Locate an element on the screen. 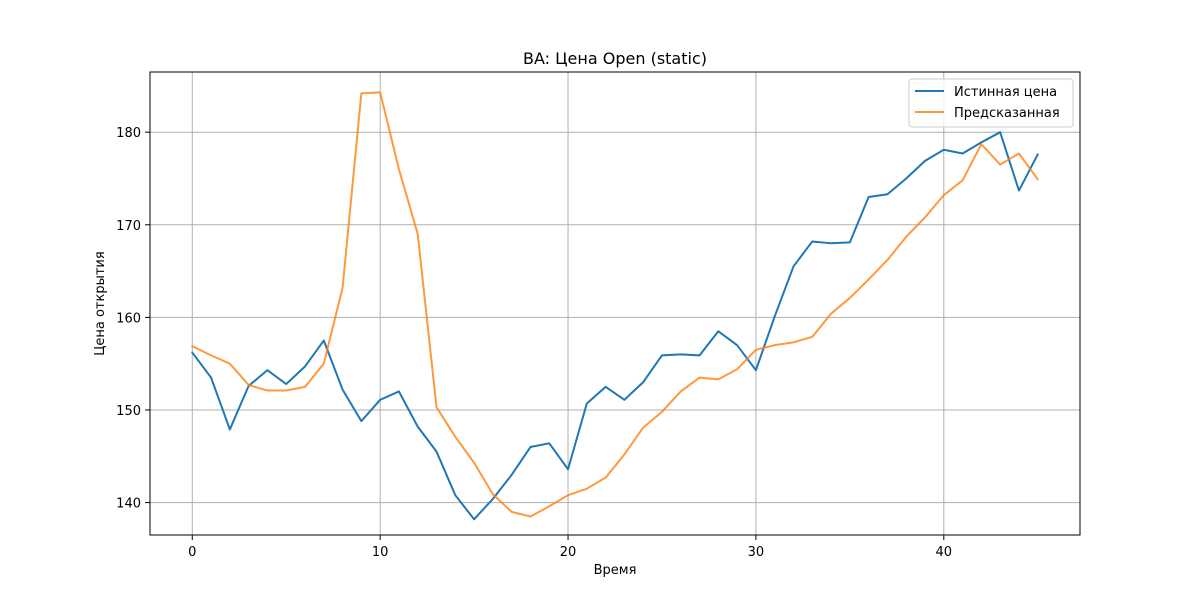 The width and height of the screenshot is (1200, 604). y-tick-label: 170 is located at coordinates (128, 226).